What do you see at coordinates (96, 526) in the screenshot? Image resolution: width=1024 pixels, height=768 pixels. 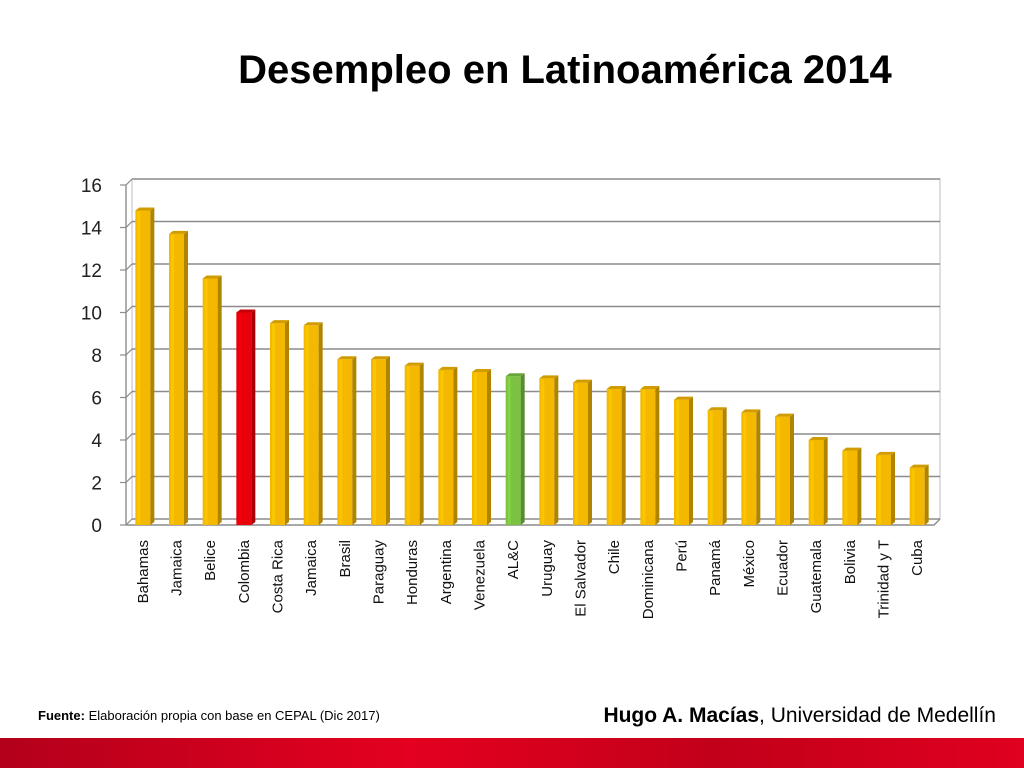 I see `y-tick-label: 0` at bounding box center [96, 526].